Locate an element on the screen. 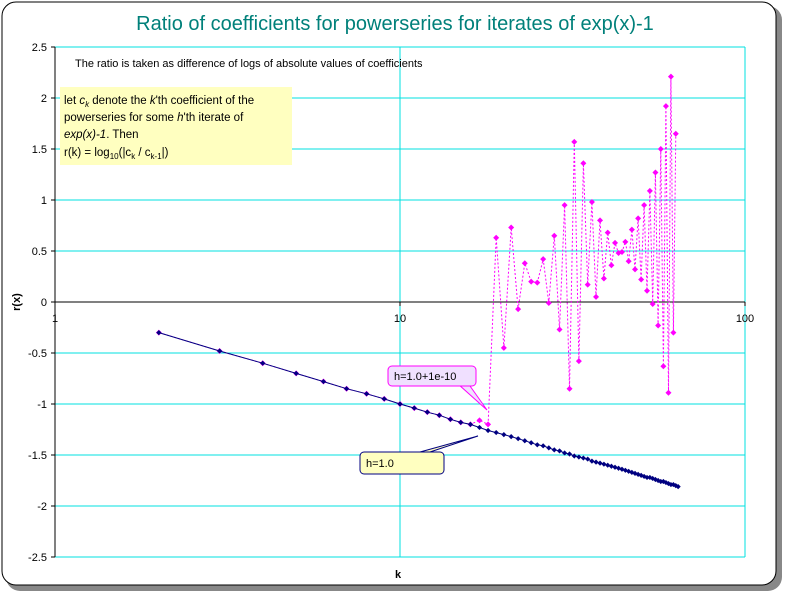  note-box is located at coordinates (176, 126).